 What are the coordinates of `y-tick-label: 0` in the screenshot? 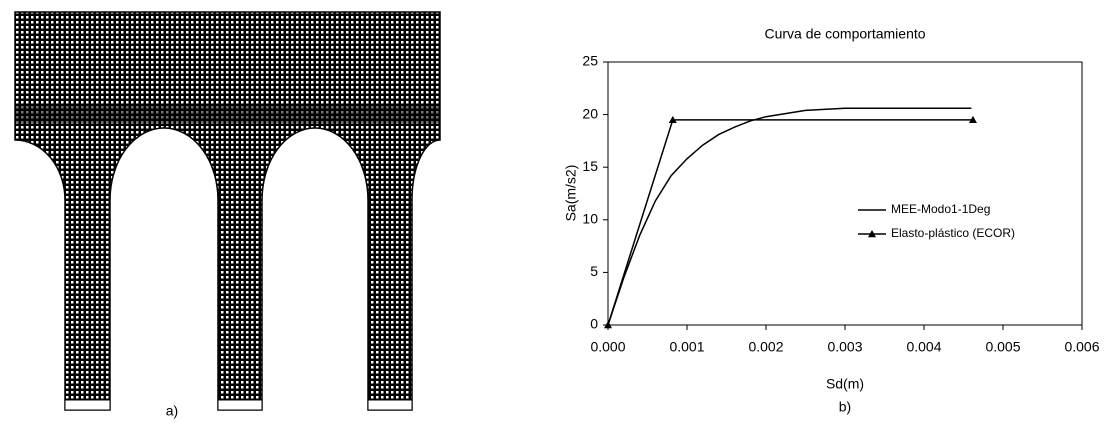 It's located at (594, 324).